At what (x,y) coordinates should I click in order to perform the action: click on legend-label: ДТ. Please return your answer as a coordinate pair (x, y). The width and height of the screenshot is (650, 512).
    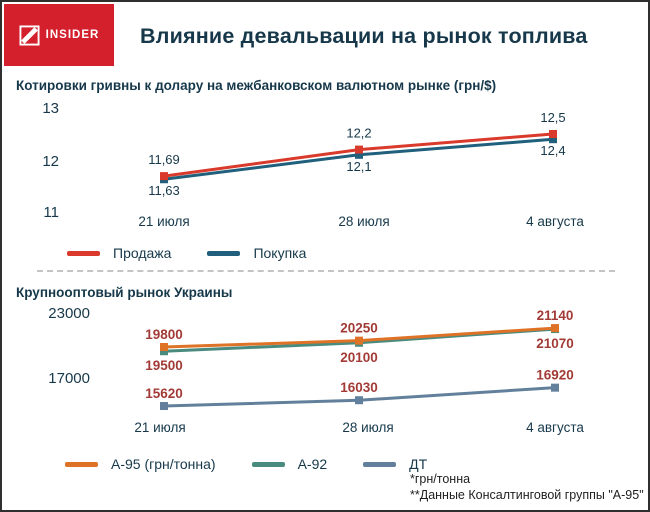
    Looking at the image, I should click on (418, 464).